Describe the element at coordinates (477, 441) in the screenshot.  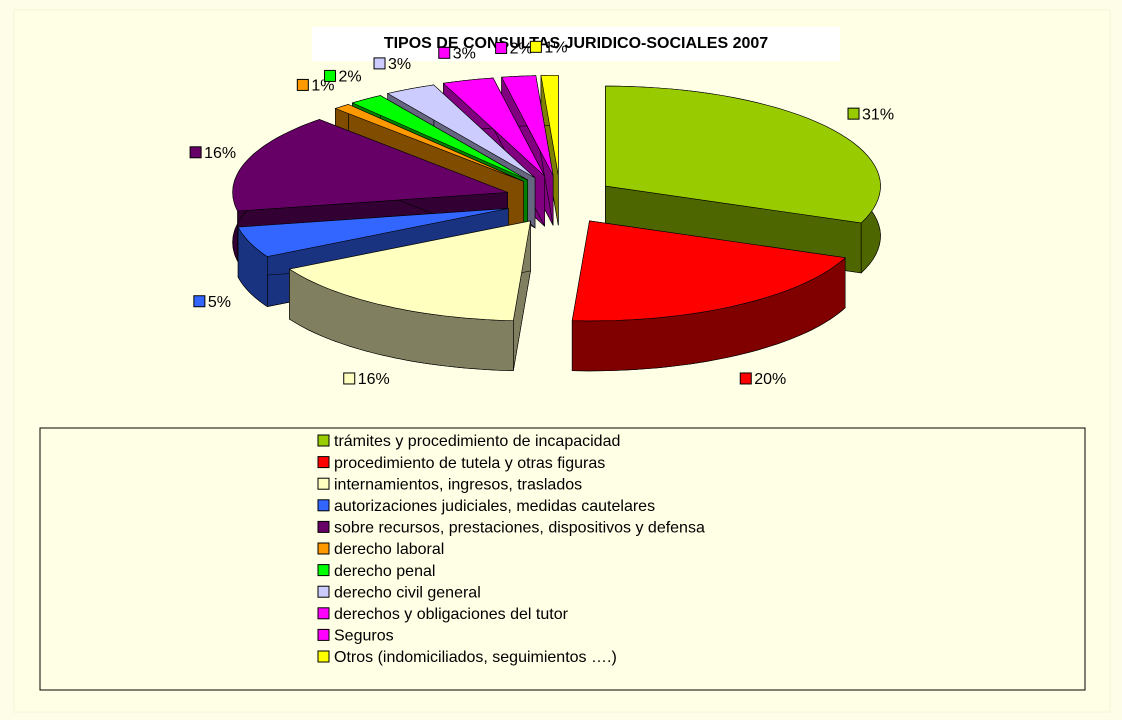
I see `legend-label: trámites y procedimiento de incapacidad` at that location.